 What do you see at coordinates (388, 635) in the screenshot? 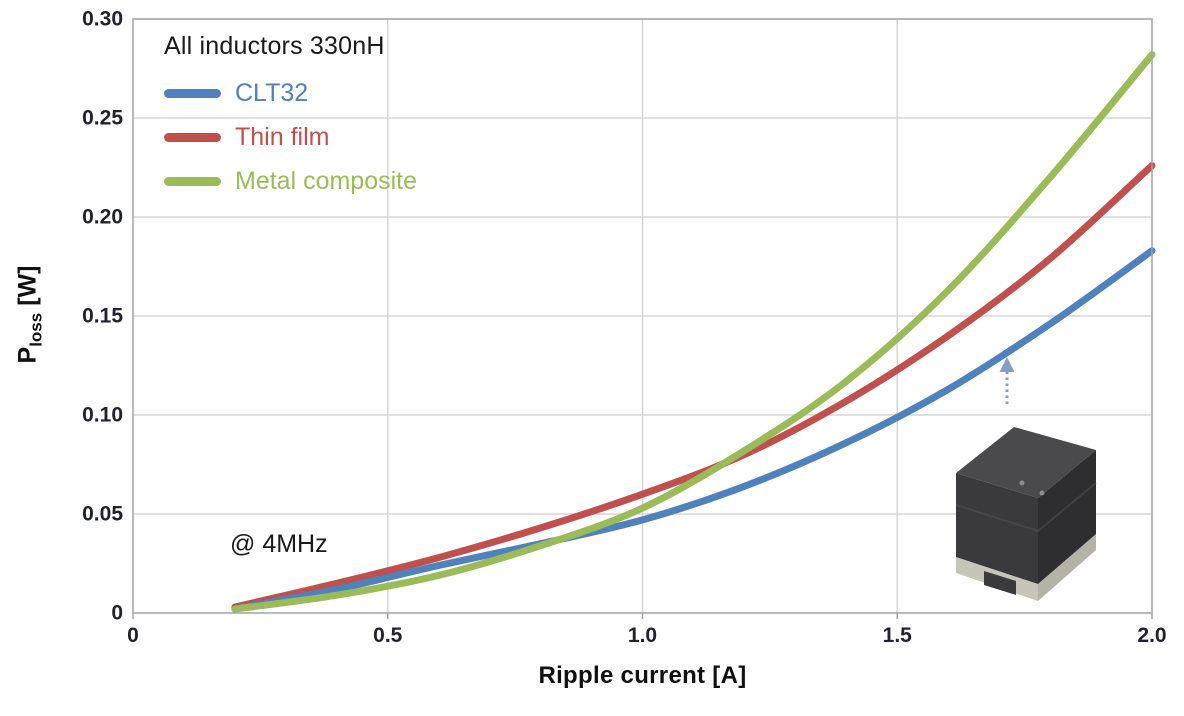
I see `x-tick-label: 0.5` at bounding box center [388, 635].